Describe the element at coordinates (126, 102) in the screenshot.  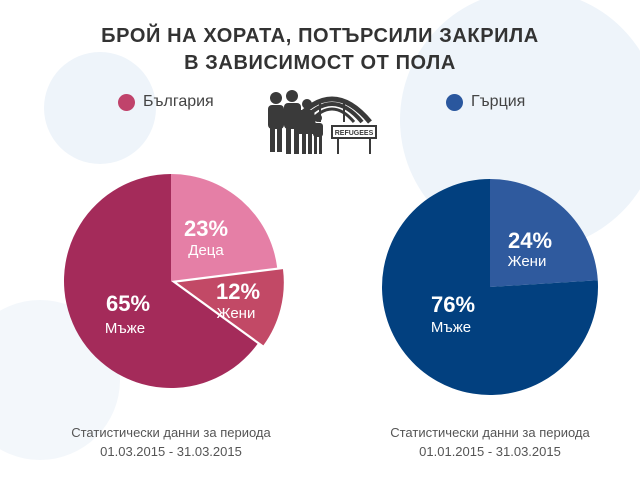
I see `legend-dot-bulgaria` at that location.